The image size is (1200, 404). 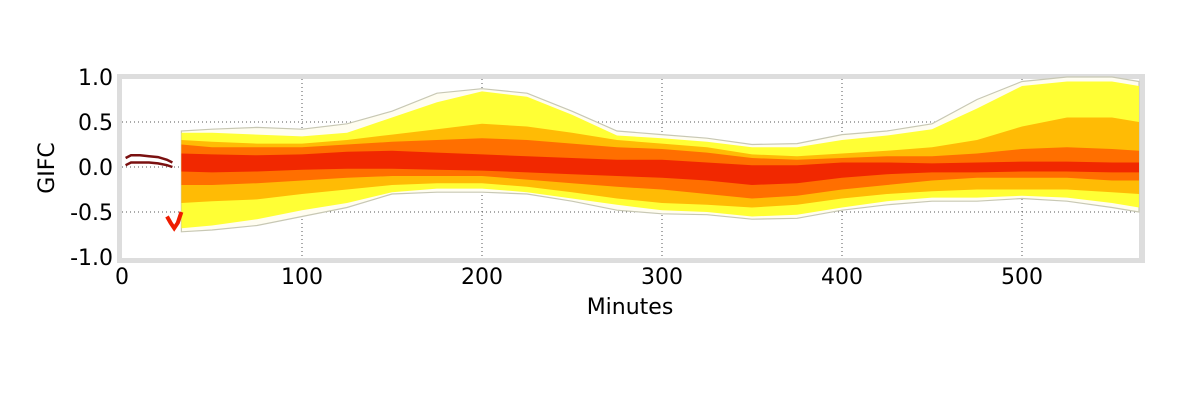 What do you see at coordinates (149, 159) in the screenshot?
I see `early-line-upper` at bounding box center [149, 159].